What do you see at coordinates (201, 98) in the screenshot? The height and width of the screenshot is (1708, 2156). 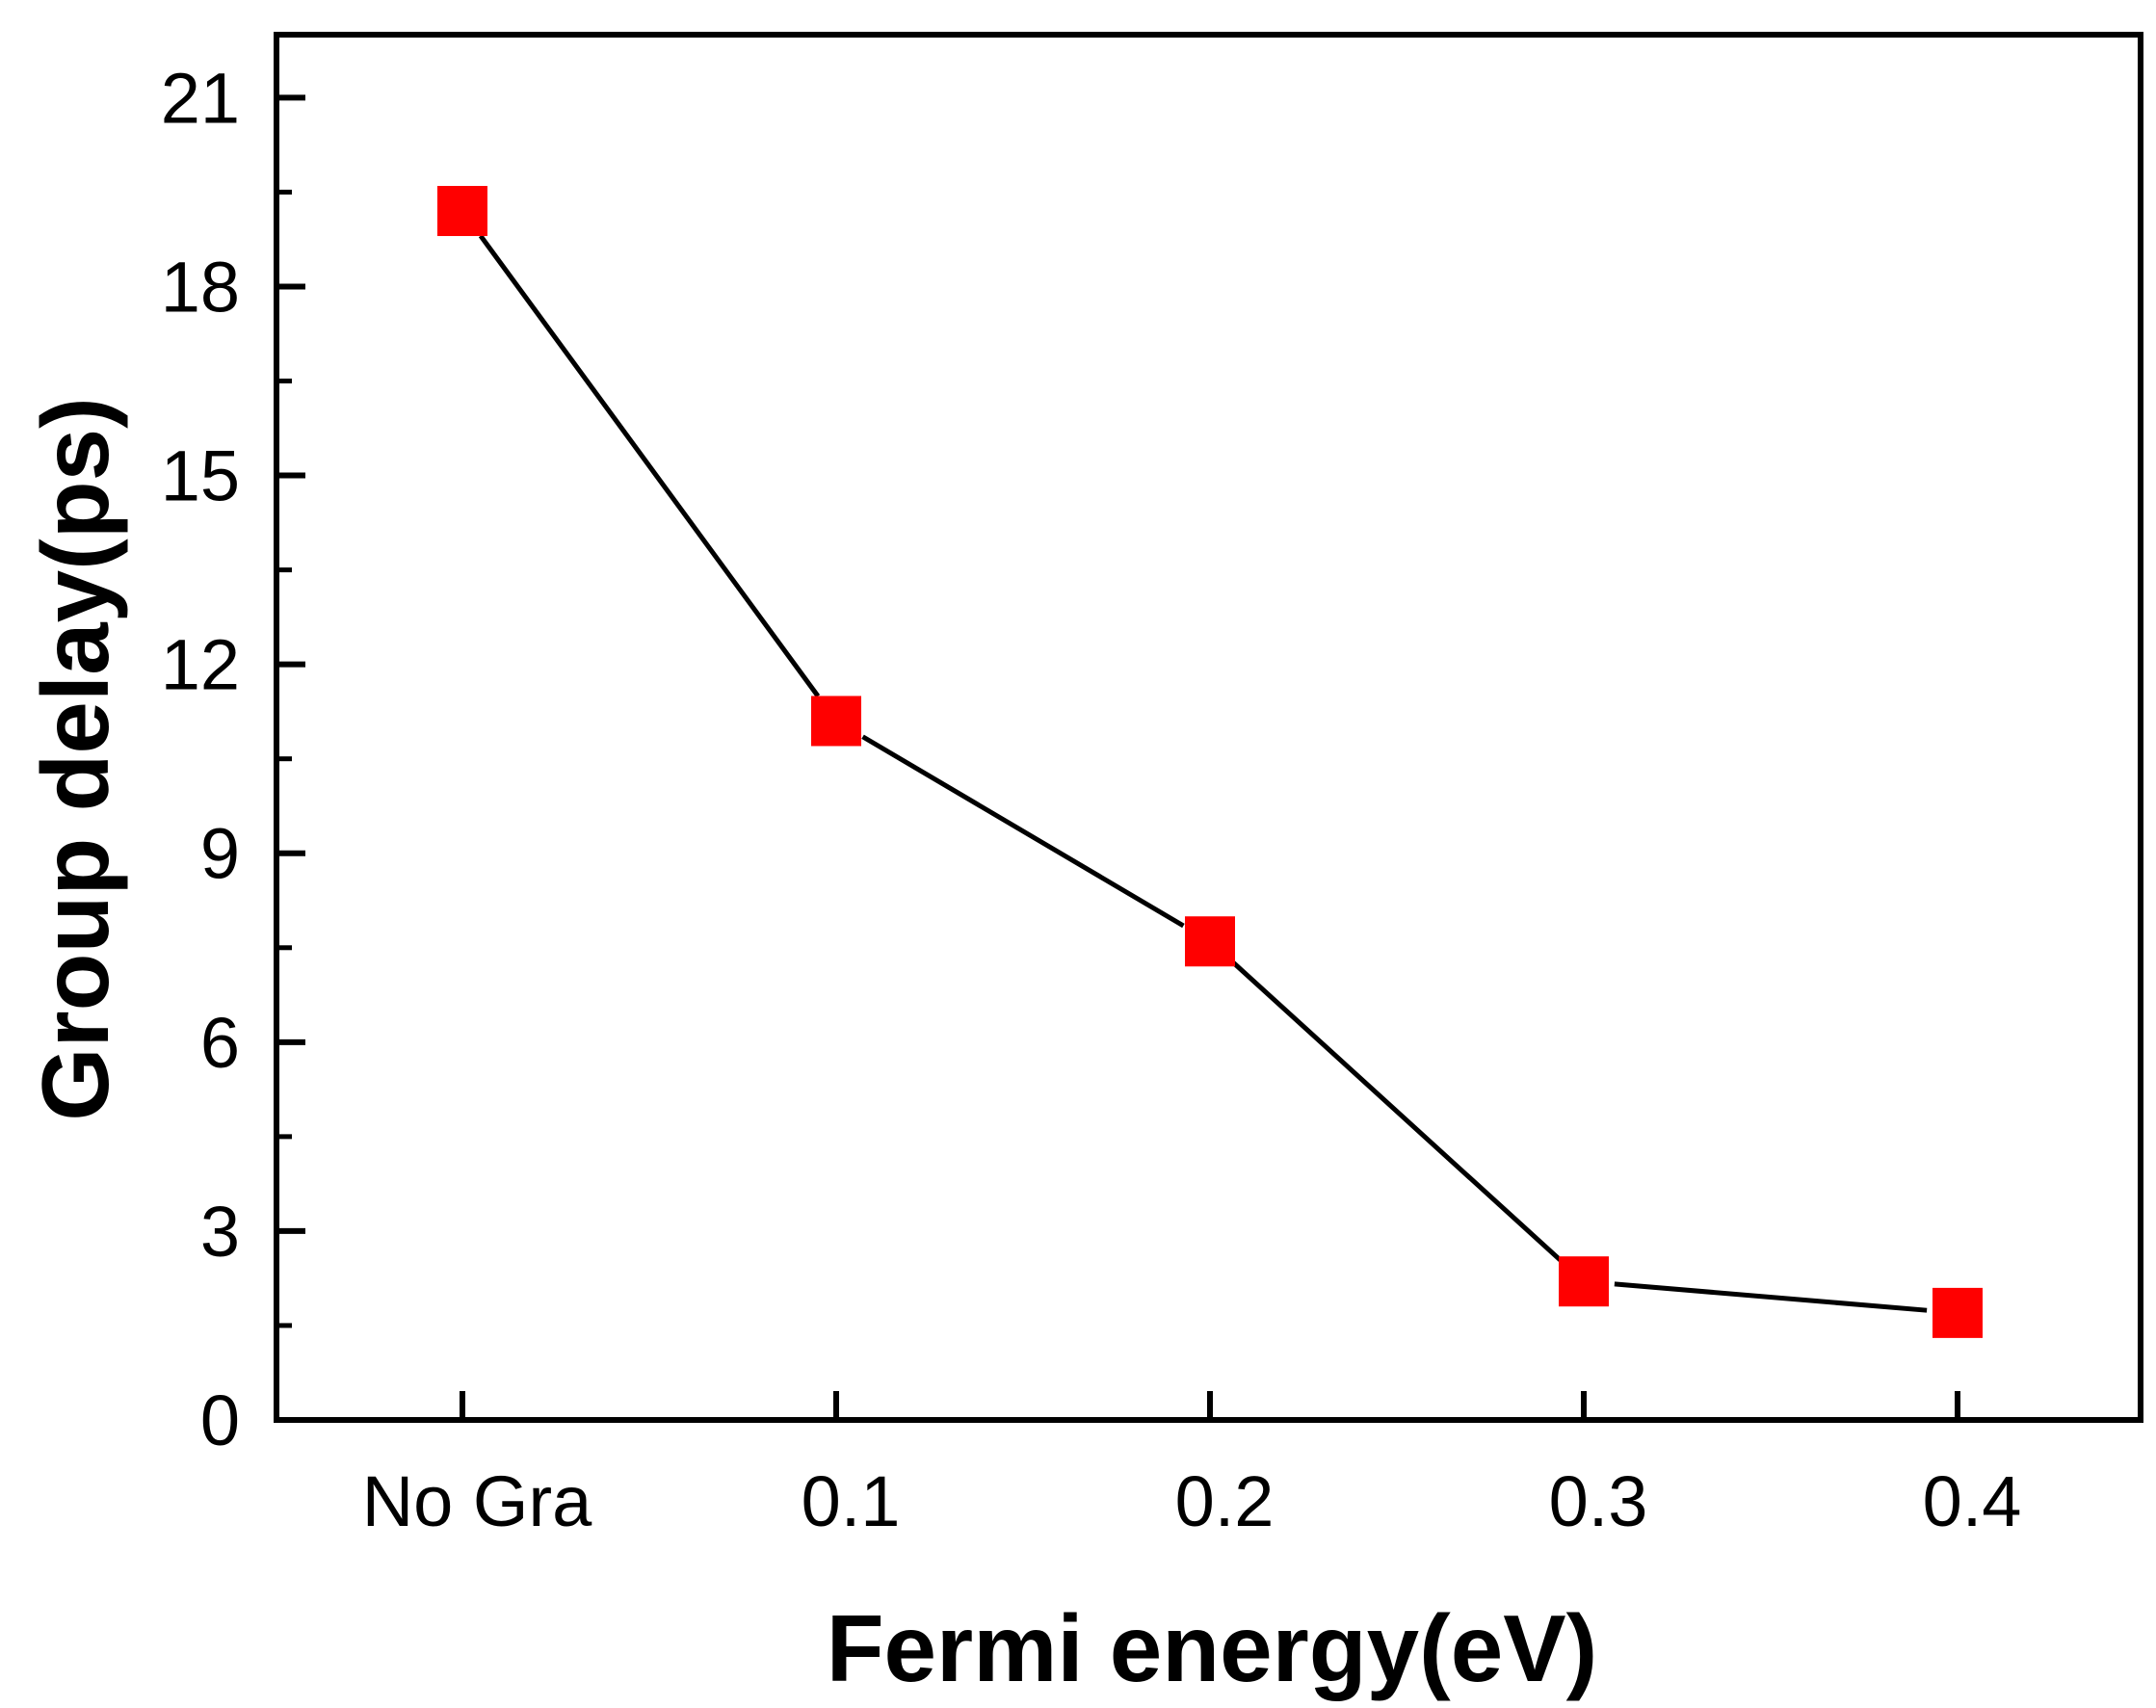 I see `y-tick-label: 21` at bounding box center [201, 98].